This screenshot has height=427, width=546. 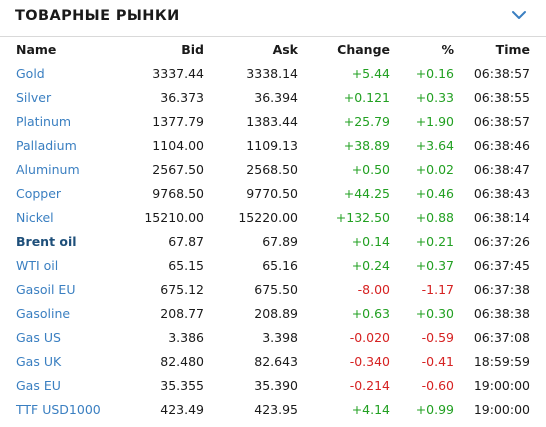 I want to click on time-value: 06:37:38, so click(x=501, y=289).